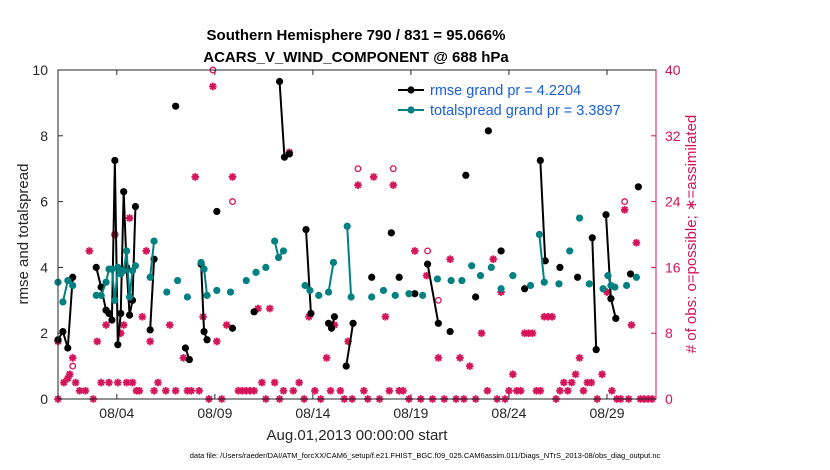  I want to click on x-tick-label: 08/24, so click(508, 413).